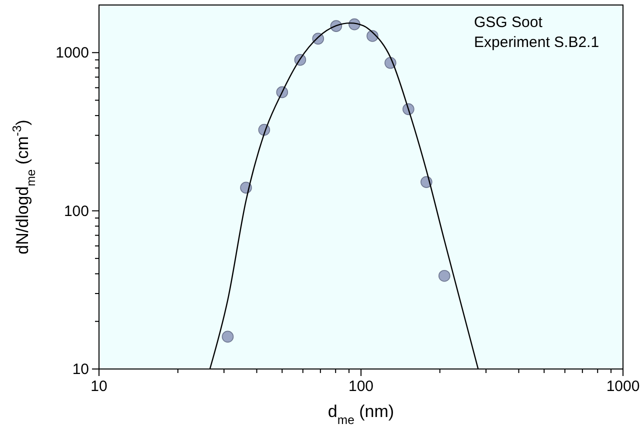 The image size is (644, 444). What do you see at coordinates (361, 414) in the screenshot?
I see `x-axis-title: d$_{me}$ (nm)` at bounding box center [361, 414].